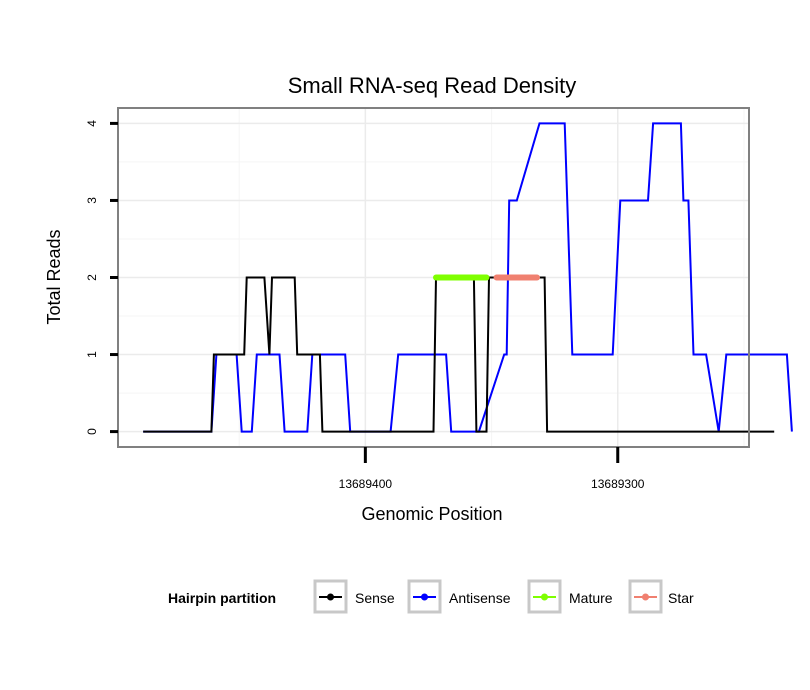 This screenshot has height=690, width=810. I want to click on y-tick-label: 2, so click(92, 277).